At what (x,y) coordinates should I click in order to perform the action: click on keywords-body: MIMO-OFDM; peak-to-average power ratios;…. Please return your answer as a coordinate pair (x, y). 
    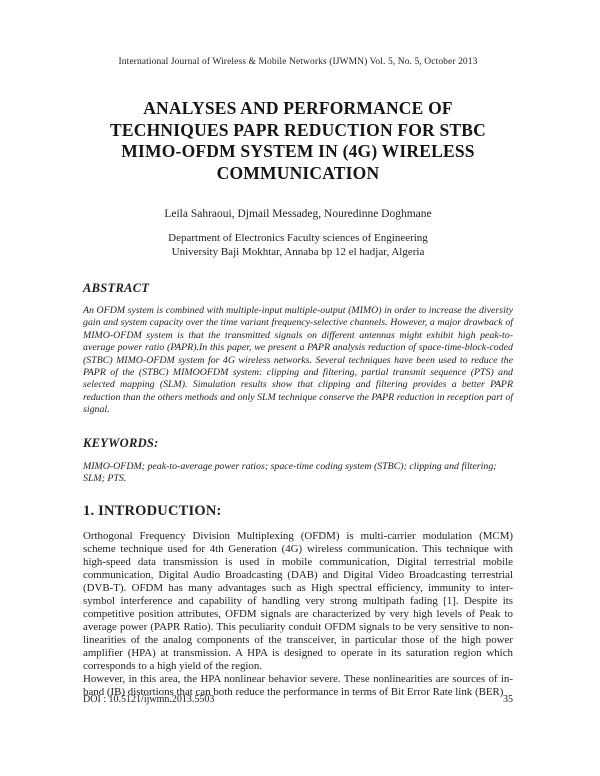
    Looking at the image, I should click on (290, 472).